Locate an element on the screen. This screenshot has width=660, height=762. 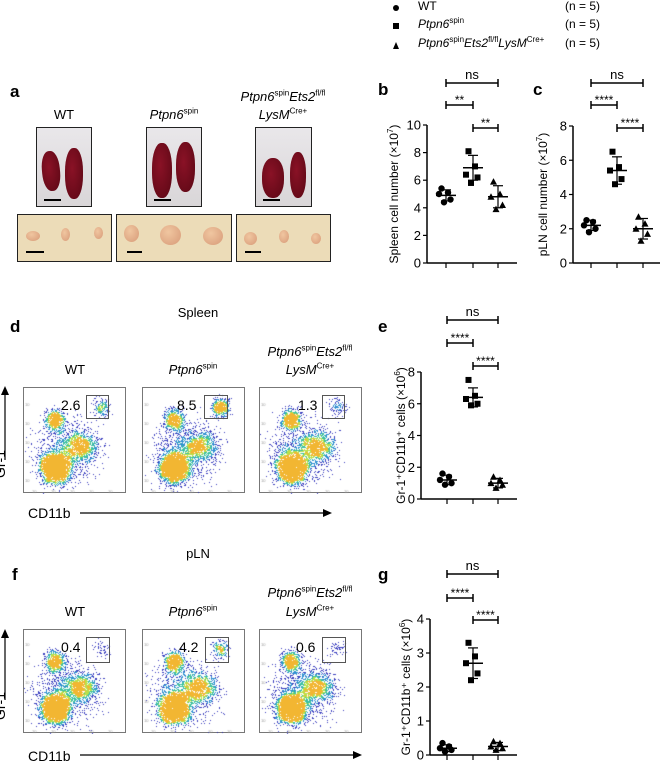
y-tick-label: 1 is located at coordinates (420, 721).